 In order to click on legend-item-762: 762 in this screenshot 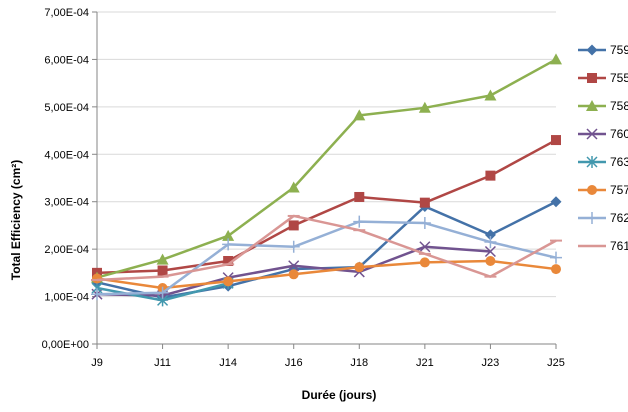, I will do `click(603, 218)`.